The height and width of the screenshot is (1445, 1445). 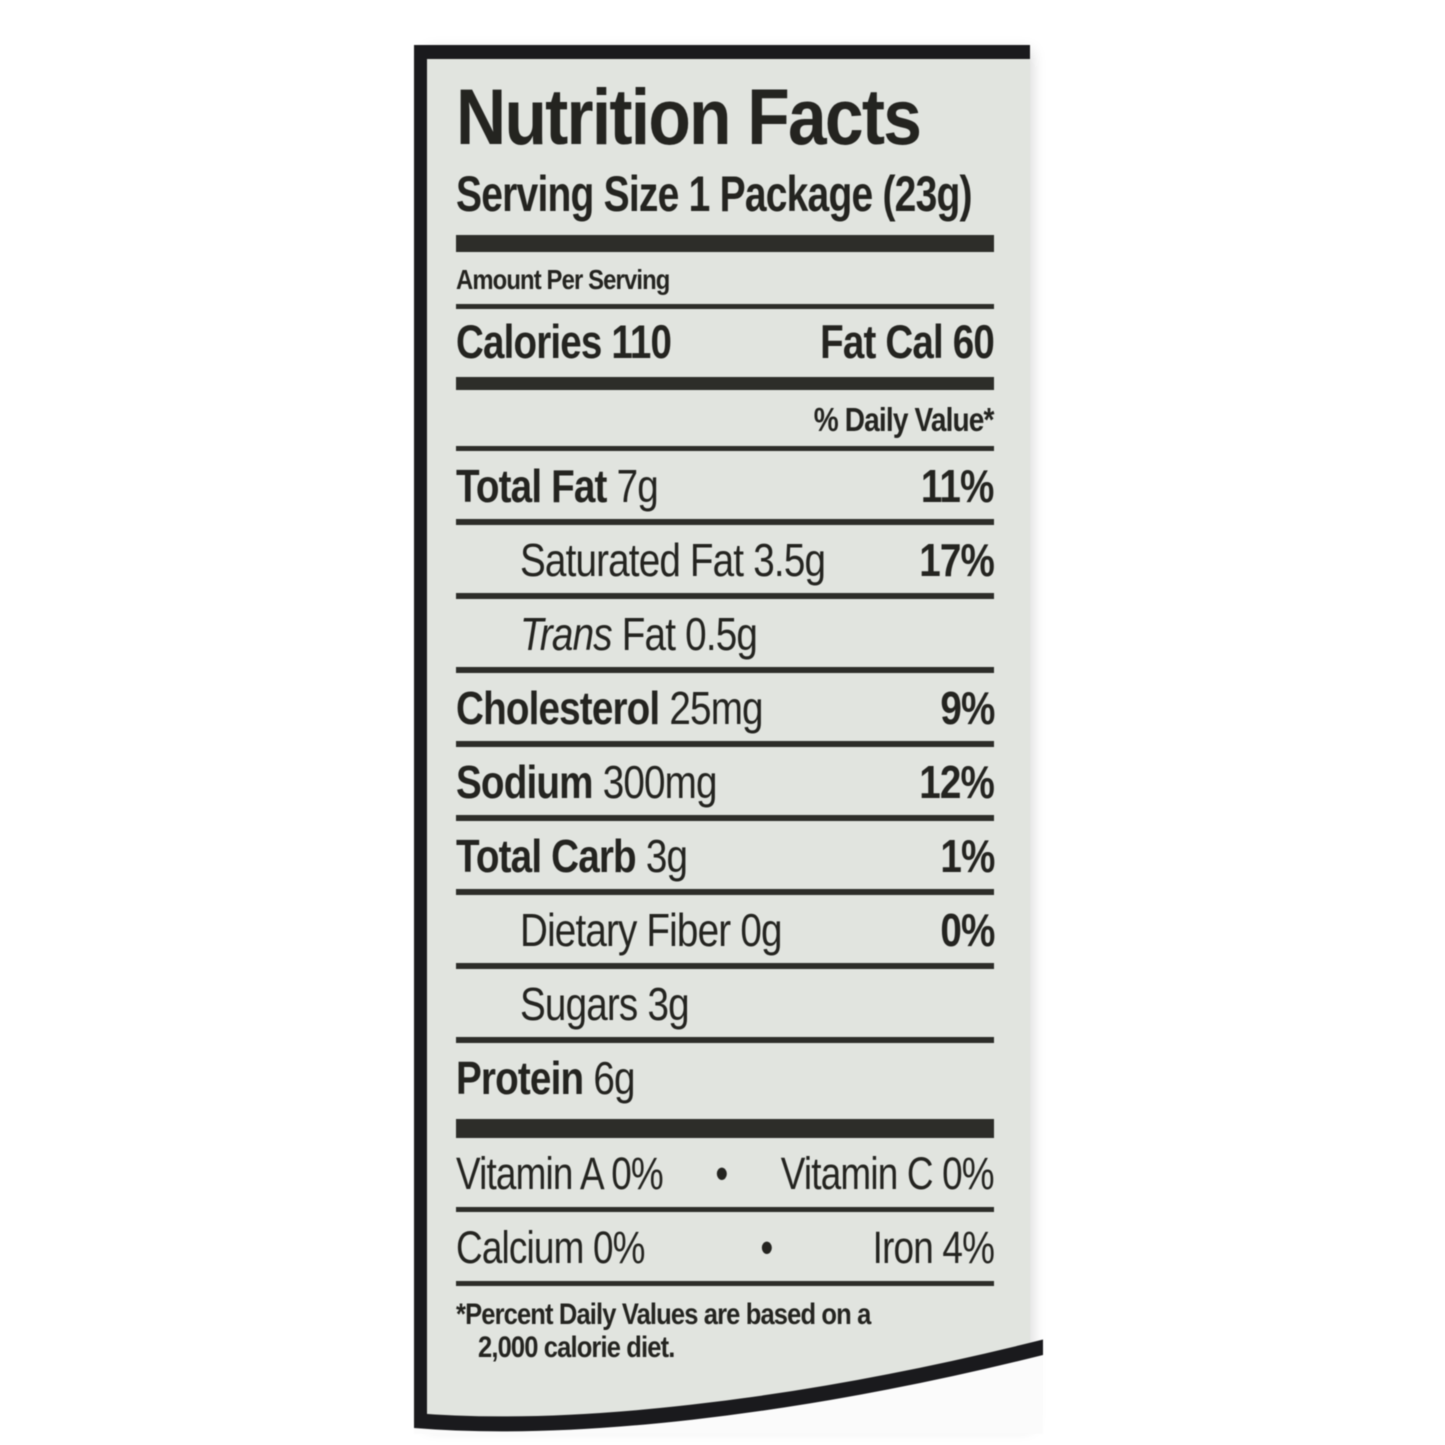 What do you see at coordinates (725, 343) in the screenshot?
I see `calories-row: Calories 110 Fat Cal 60` at bounding box center [725, 343].